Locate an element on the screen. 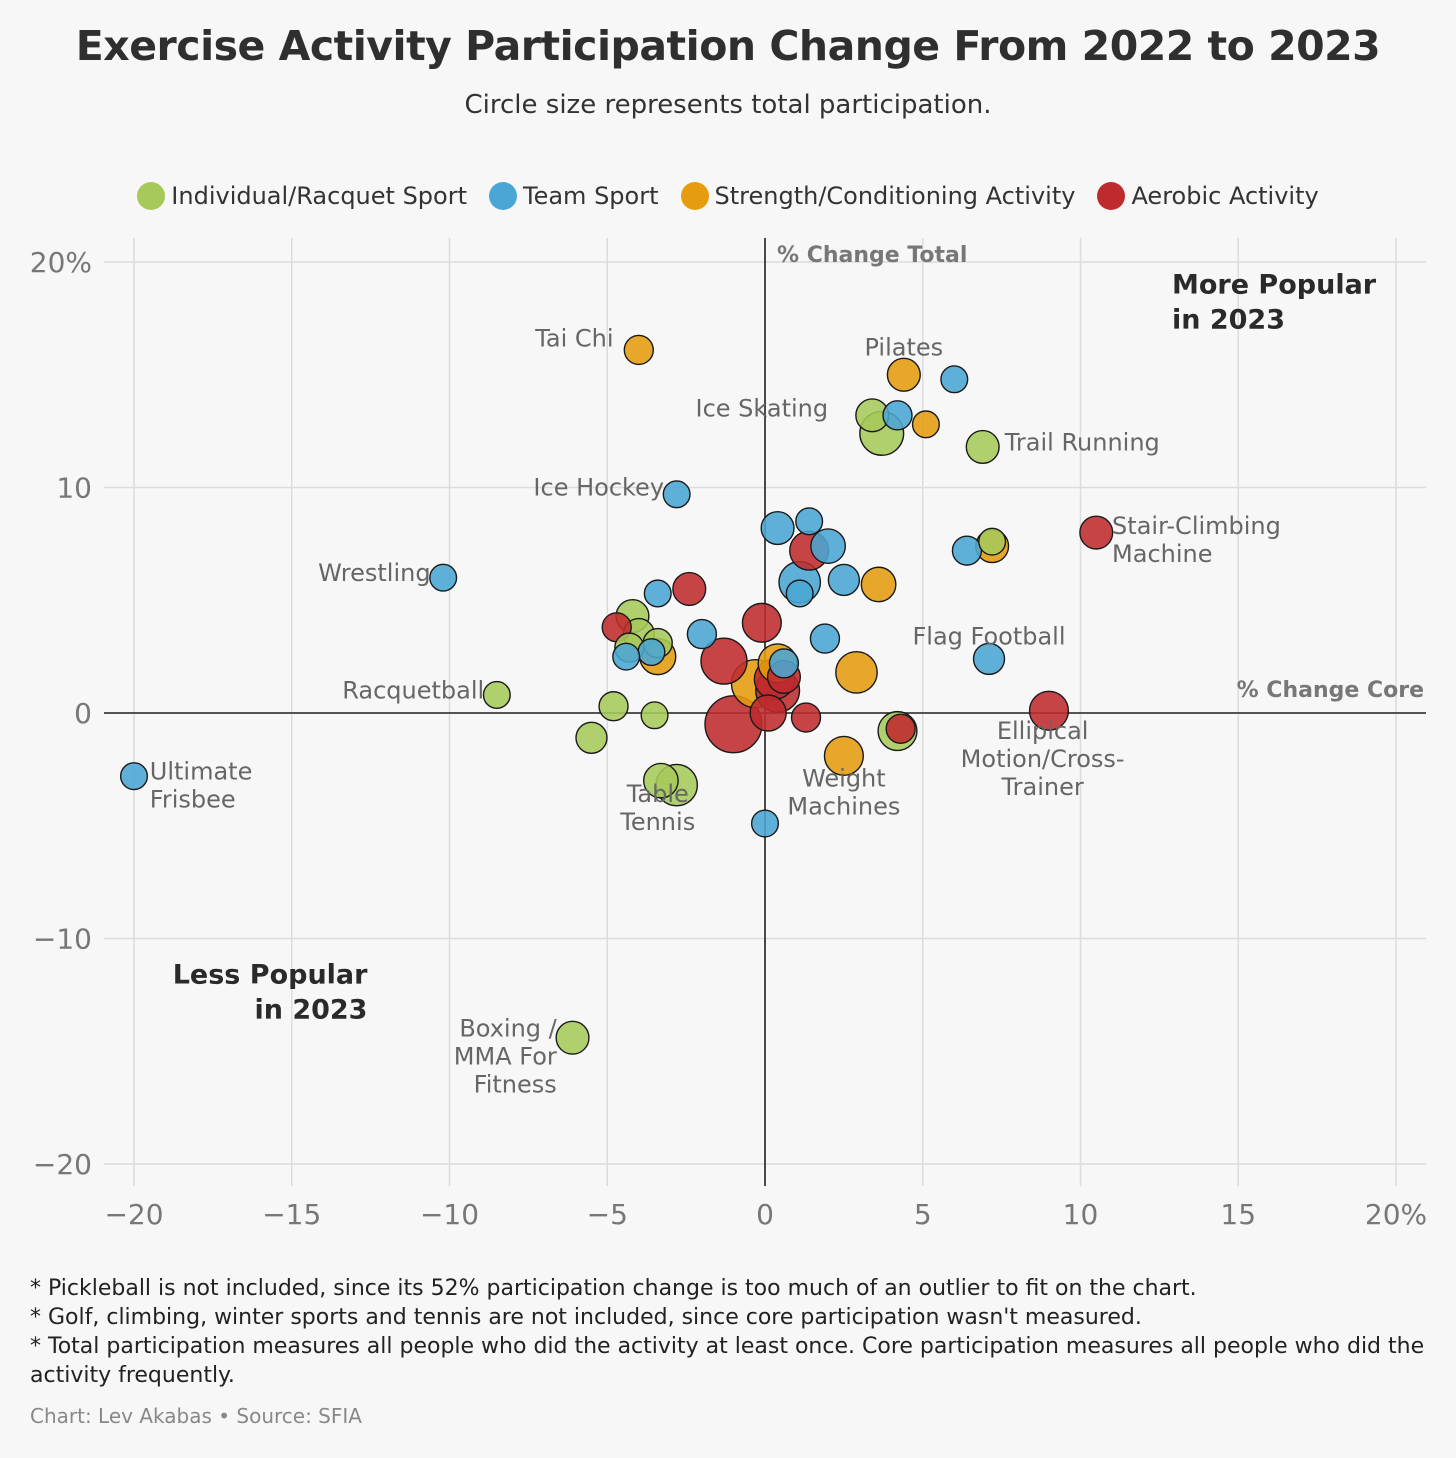  legend-label: Individual/Racquet Sport is located at coordinates (319, 196).